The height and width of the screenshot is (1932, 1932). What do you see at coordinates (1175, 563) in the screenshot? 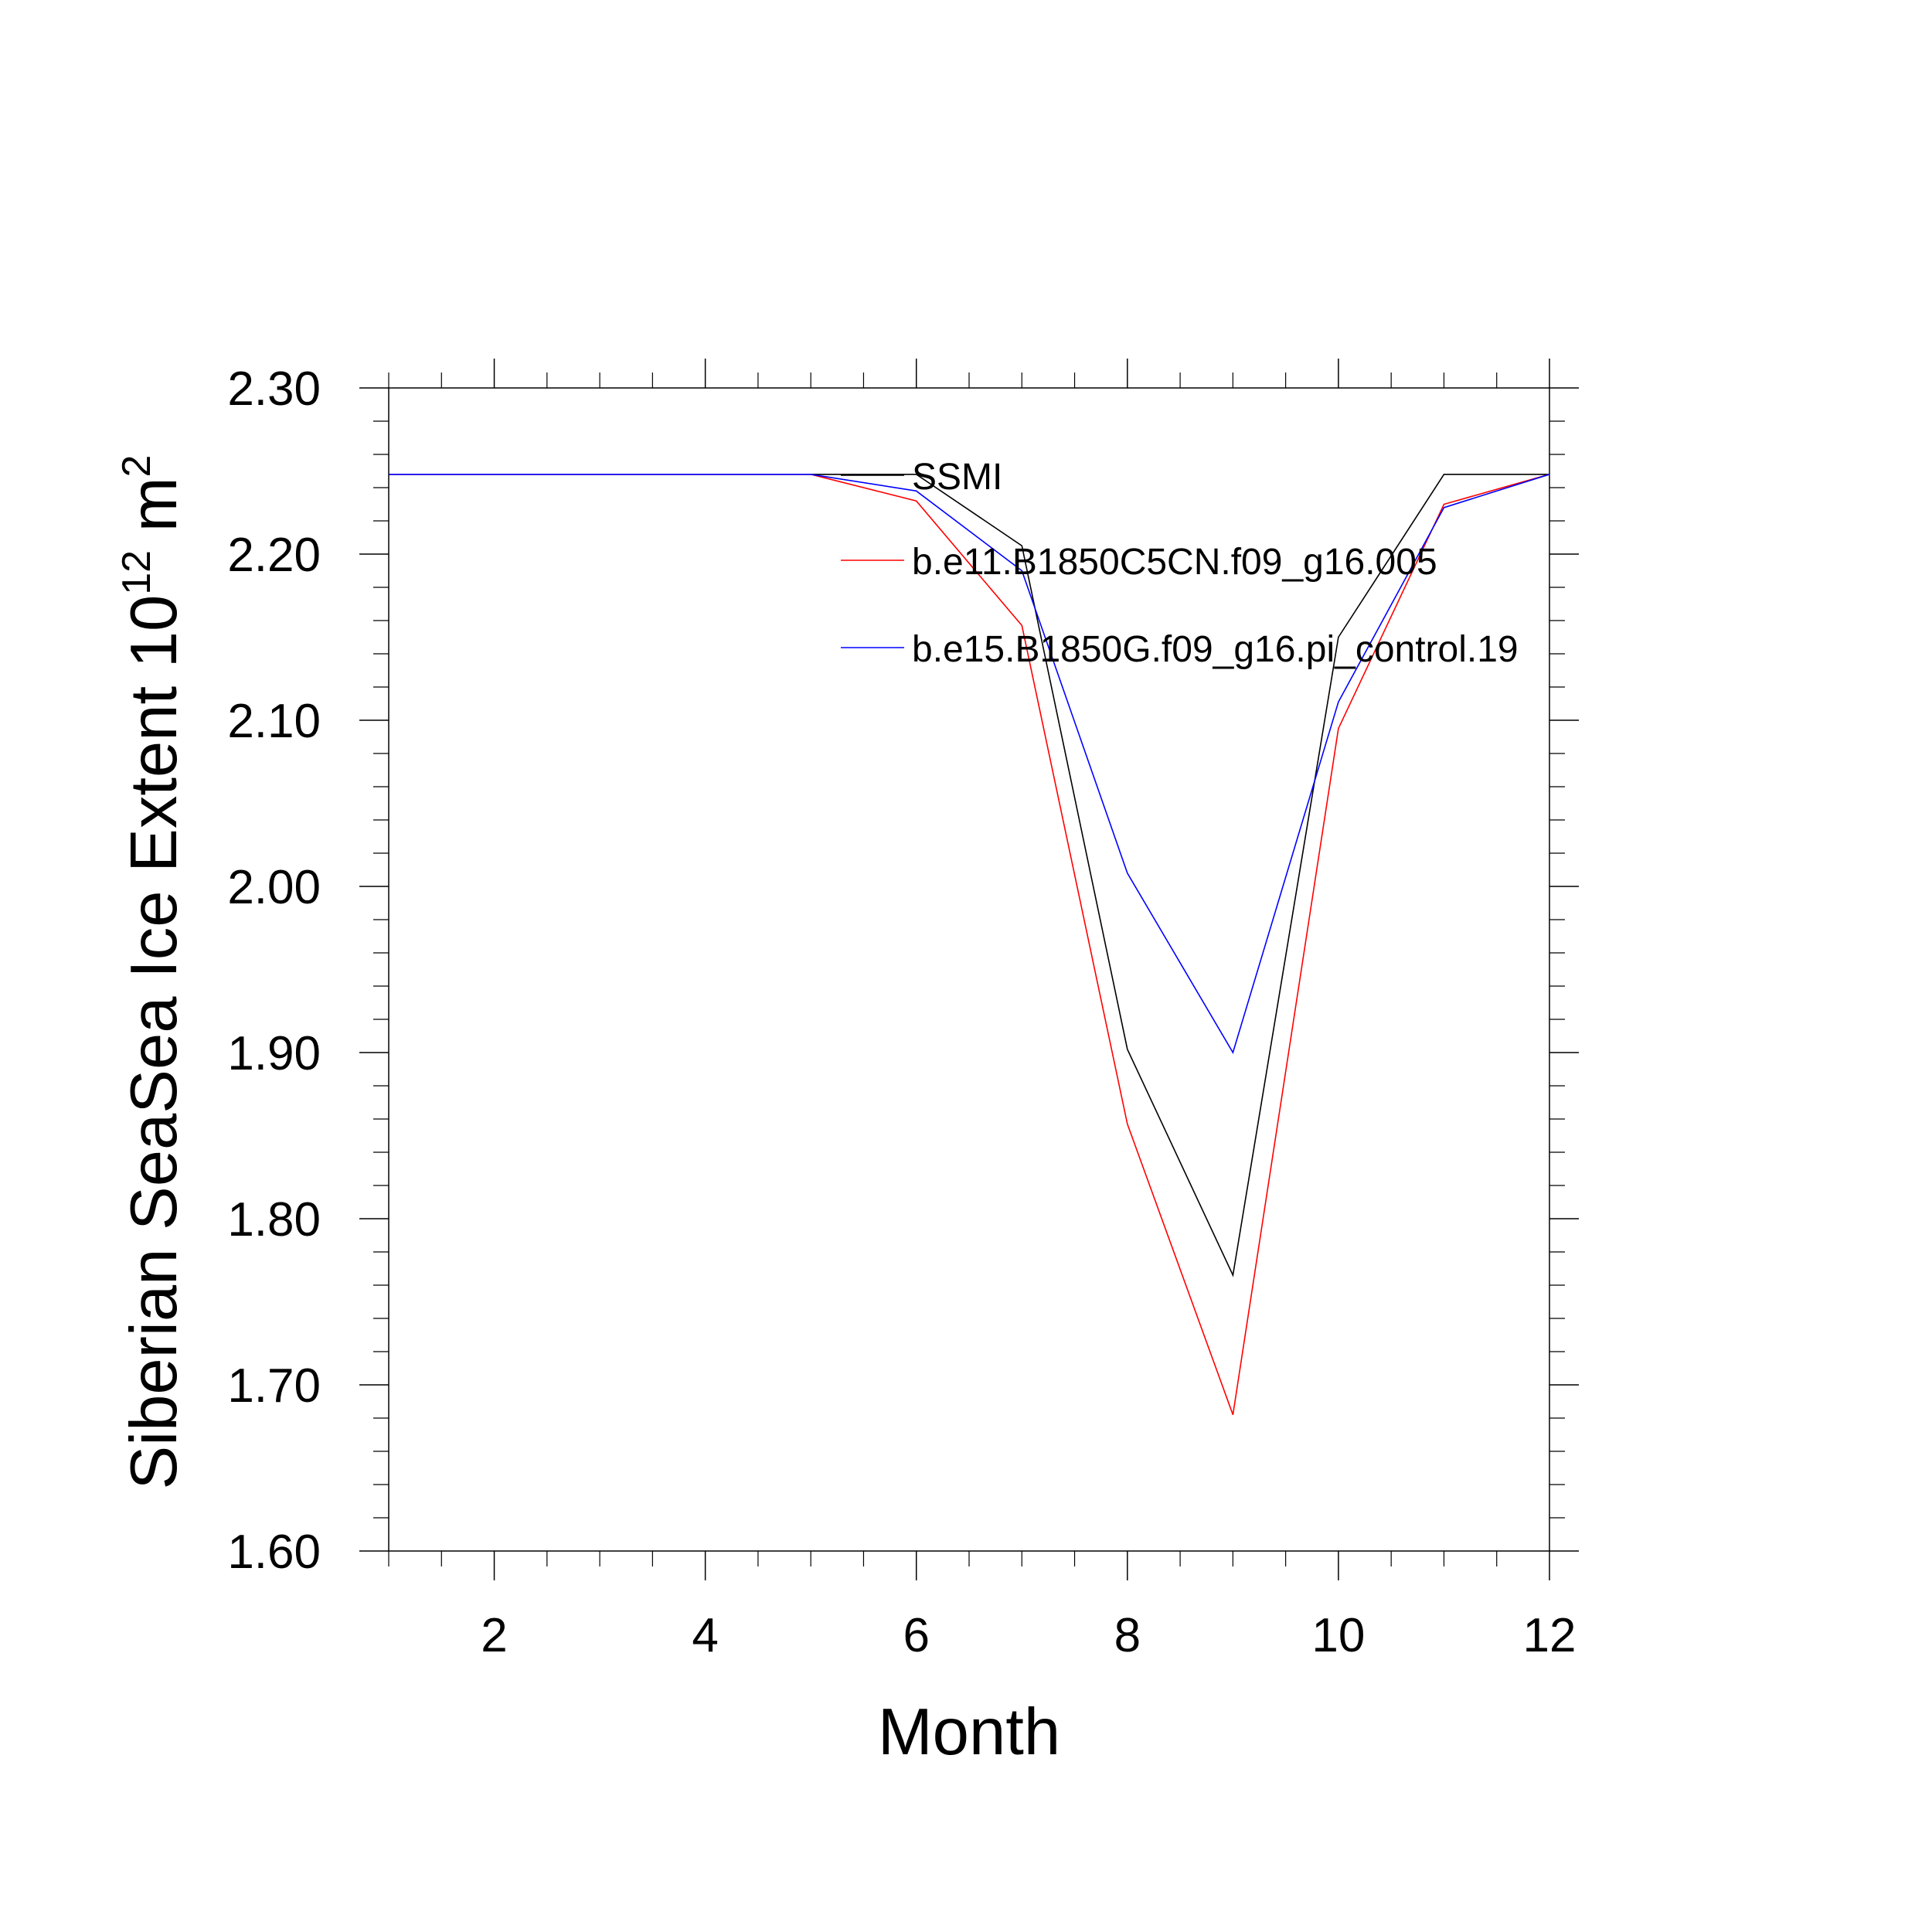
I see `legend-label-2: b.e11.B1850C5CN.f09_g16.005` at bounding box center [1175, 563].